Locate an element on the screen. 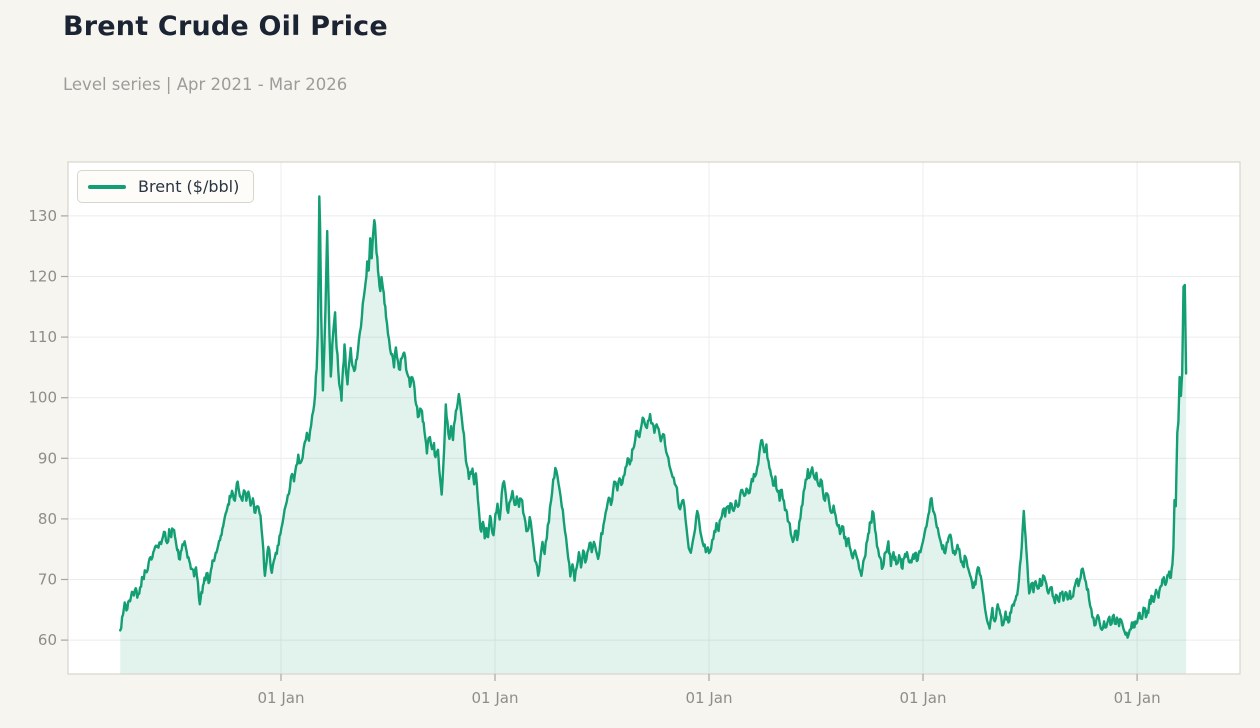  y-tick-label: 100 is located at coordinates (42, 398).